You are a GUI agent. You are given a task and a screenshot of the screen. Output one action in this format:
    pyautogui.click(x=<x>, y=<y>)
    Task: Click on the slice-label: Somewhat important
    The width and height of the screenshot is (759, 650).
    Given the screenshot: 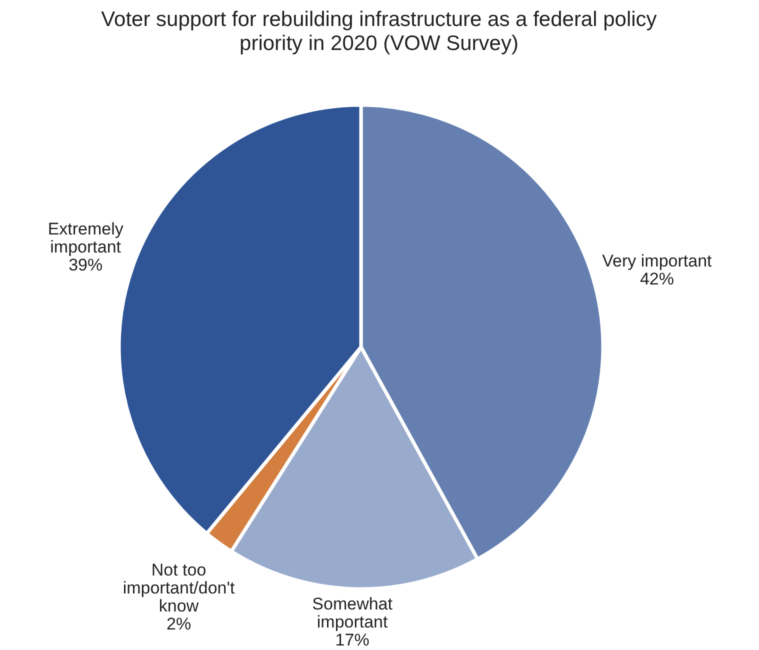 What is the action you would take?
    pyautogui.click(x=352, y=613)
    